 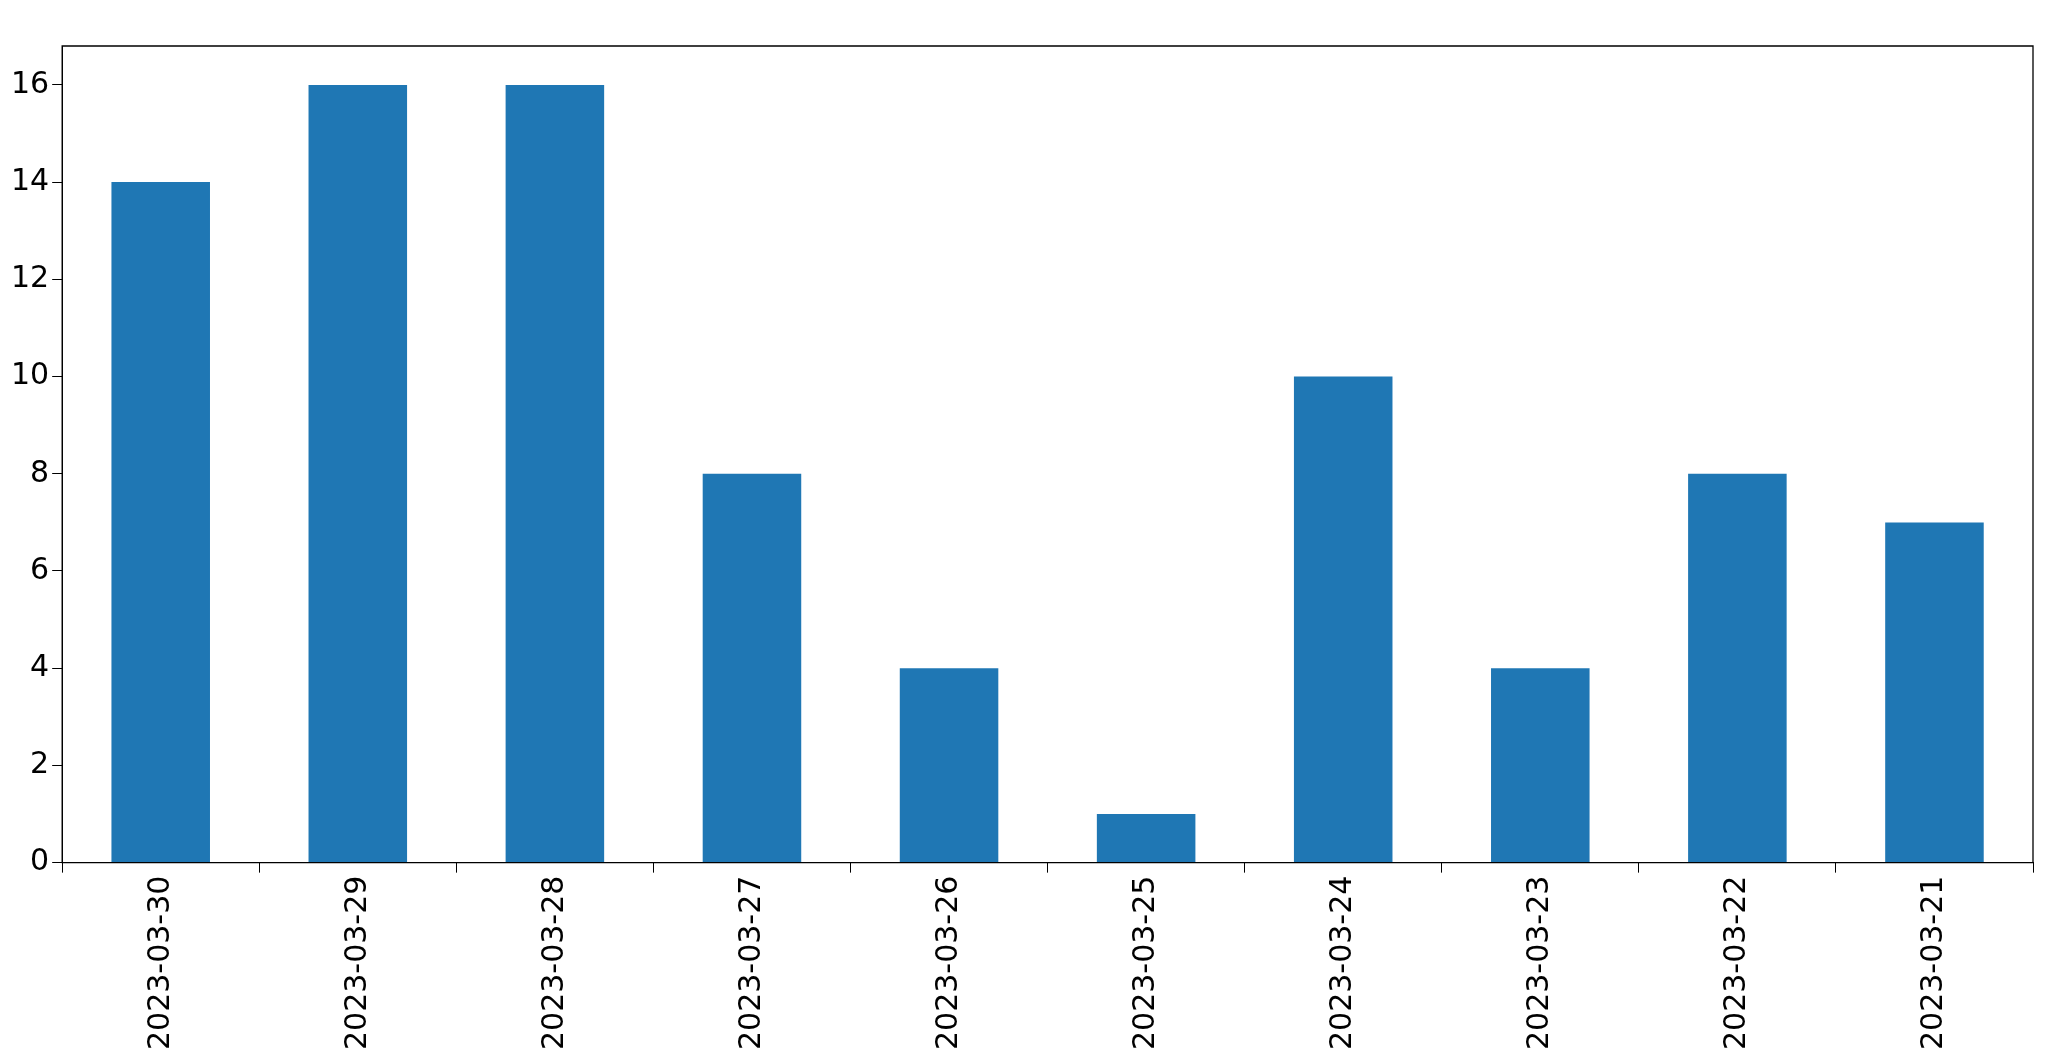 I want to click on x-tick-label: 2023-03-25, so click(x=1143, y=963).